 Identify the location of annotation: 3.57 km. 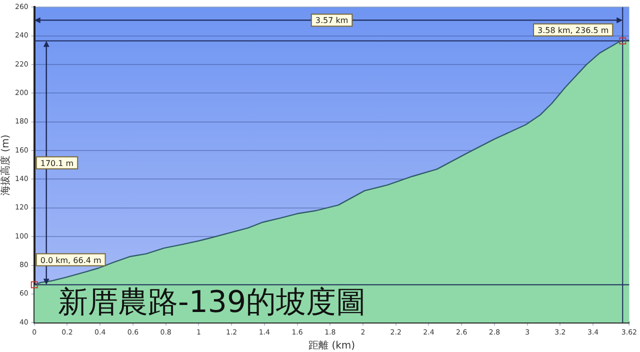
(331, 21).